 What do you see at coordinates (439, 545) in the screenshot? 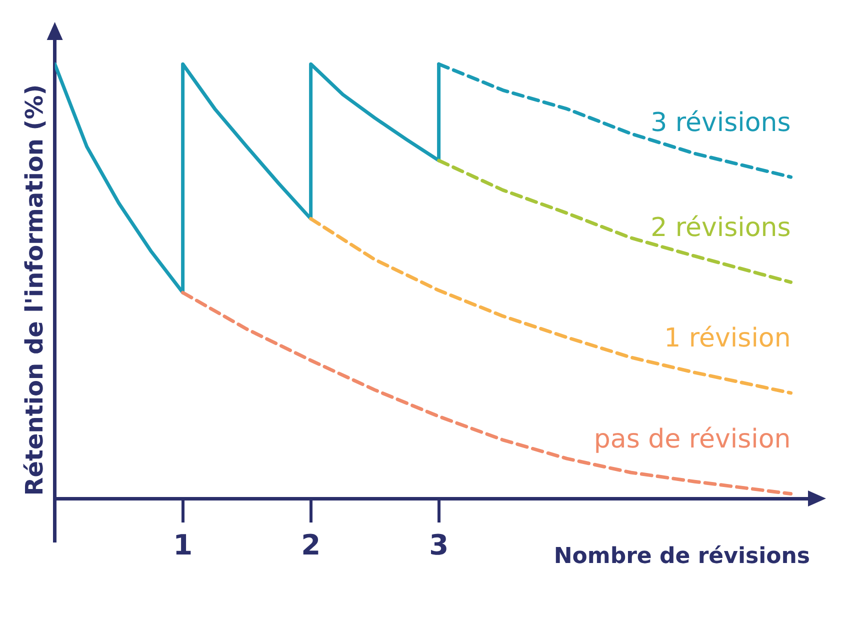
I see `x-tick-label: 3` at bounding box center [439, 545].